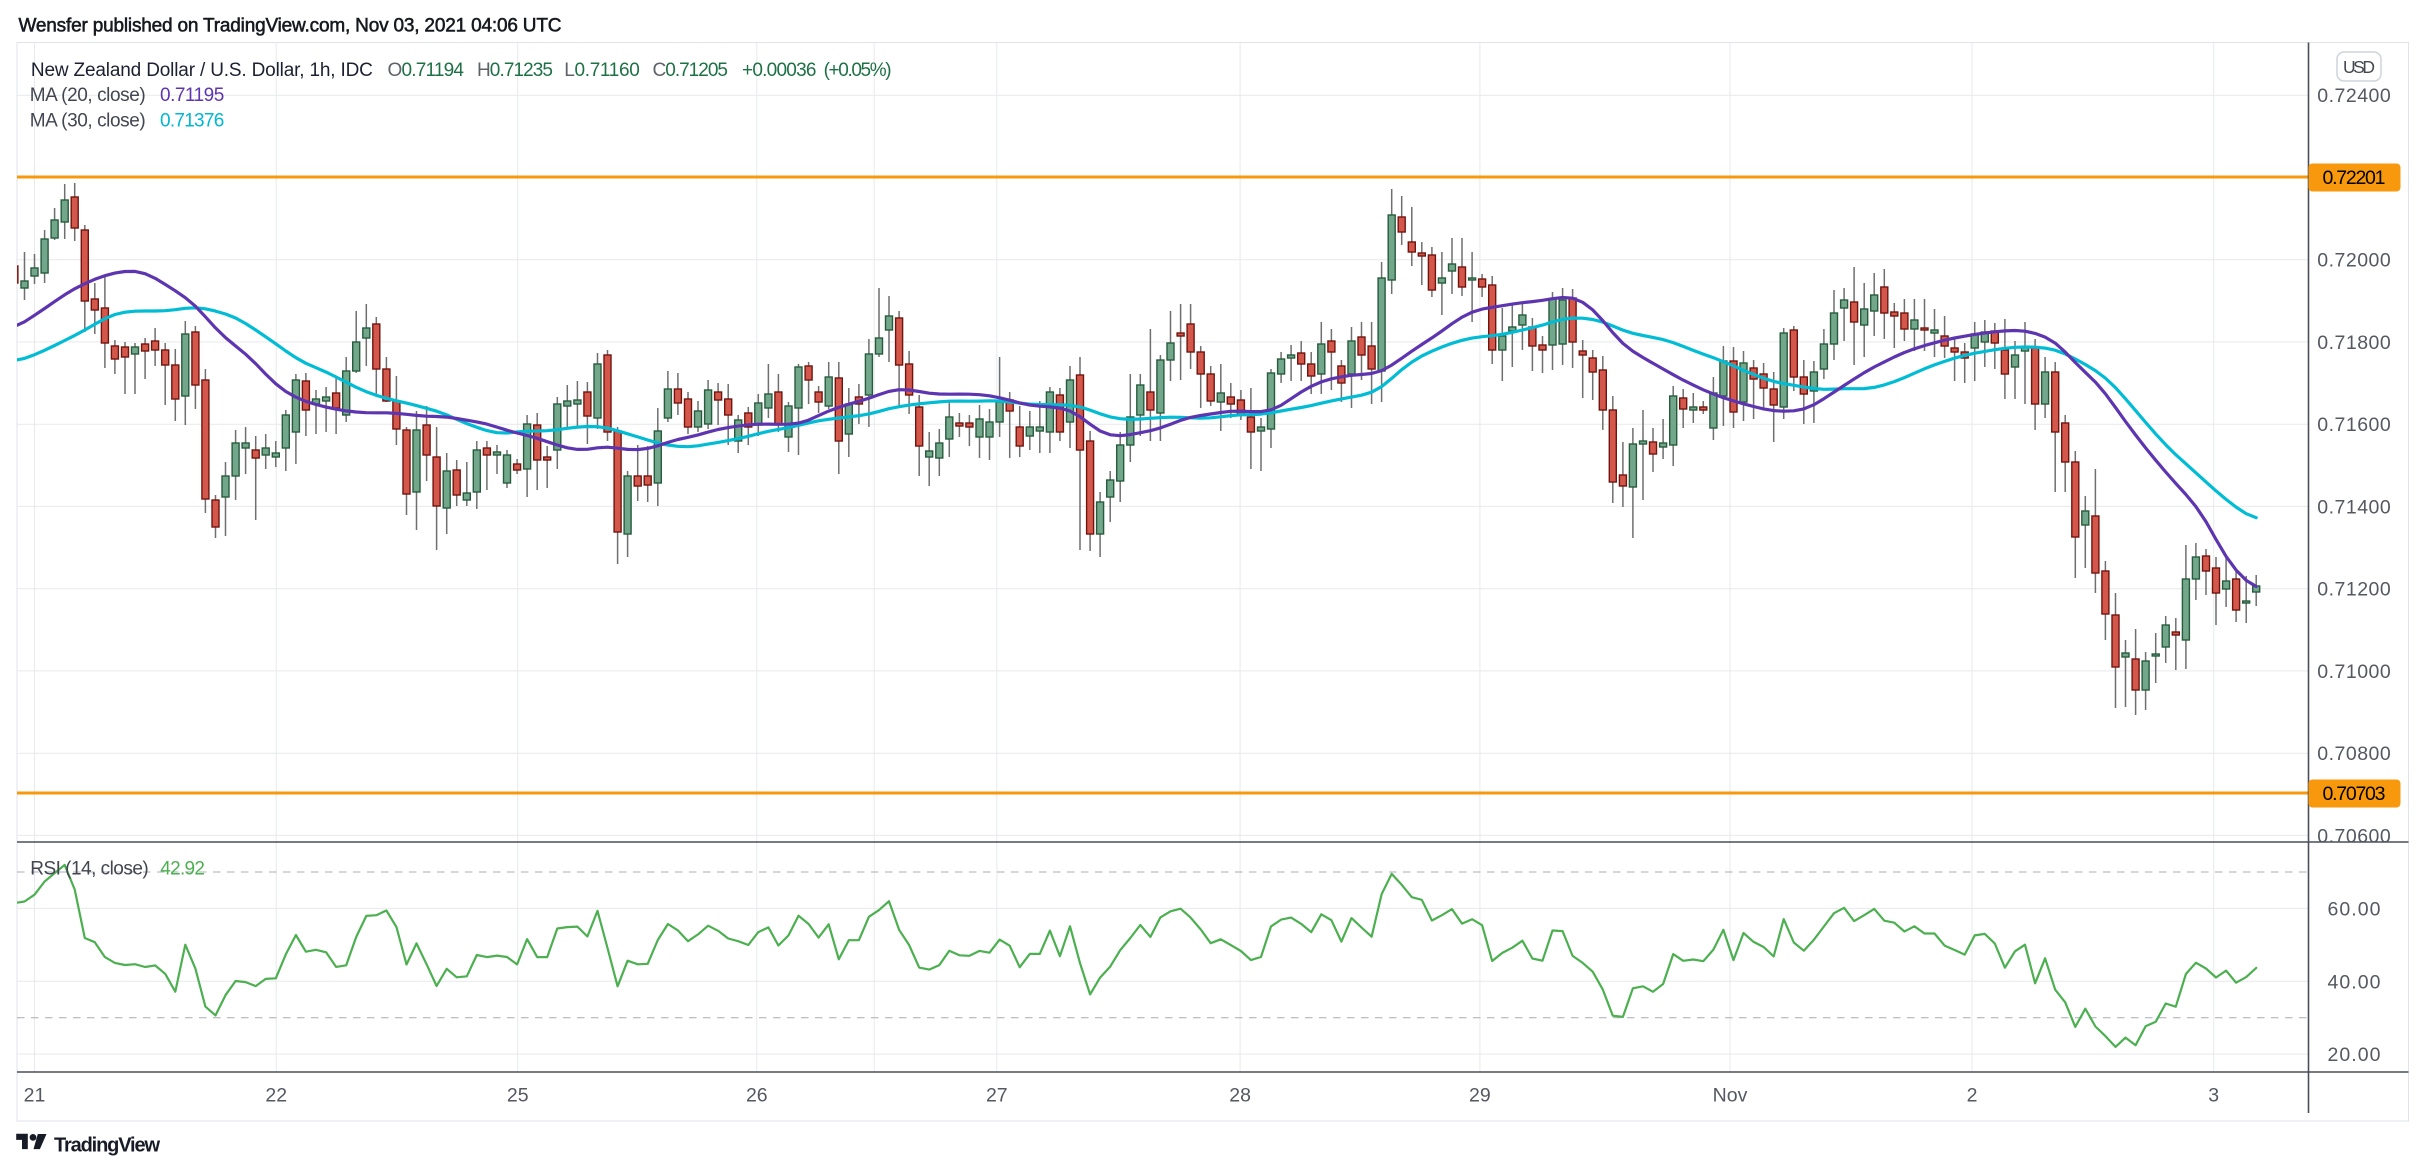  Describe the element at coordinates (2354, 836) in the screenshot. I see `svg-text: 0.70600` at that location.